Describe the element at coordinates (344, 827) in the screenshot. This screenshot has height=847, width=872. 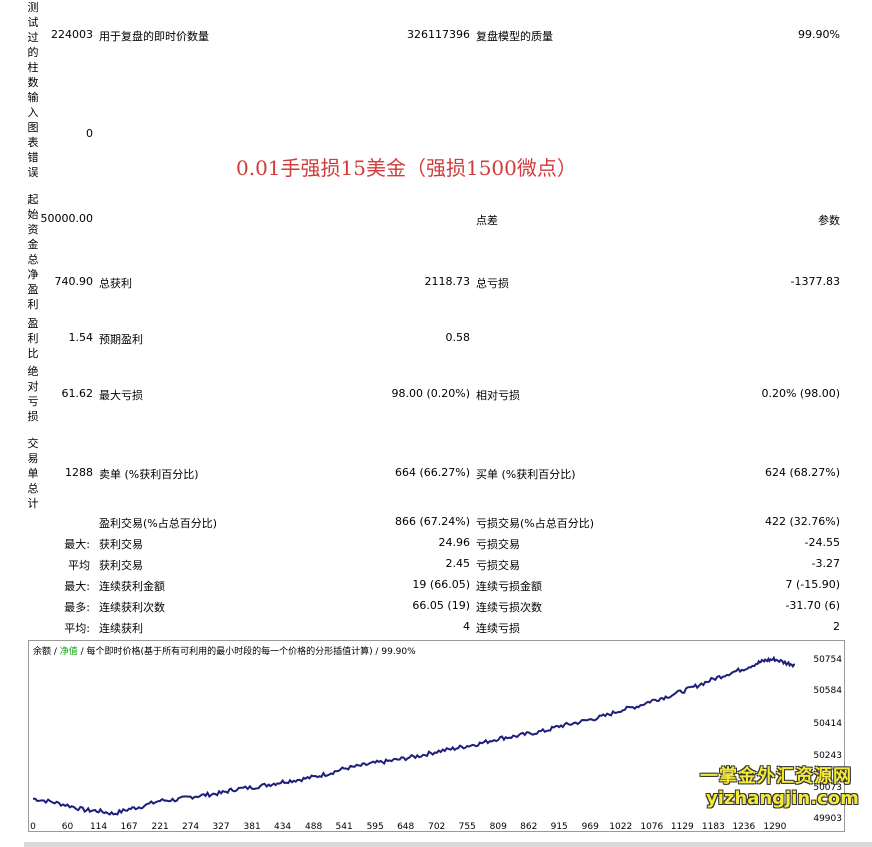
I see `x-tick-label: 541` at that location.